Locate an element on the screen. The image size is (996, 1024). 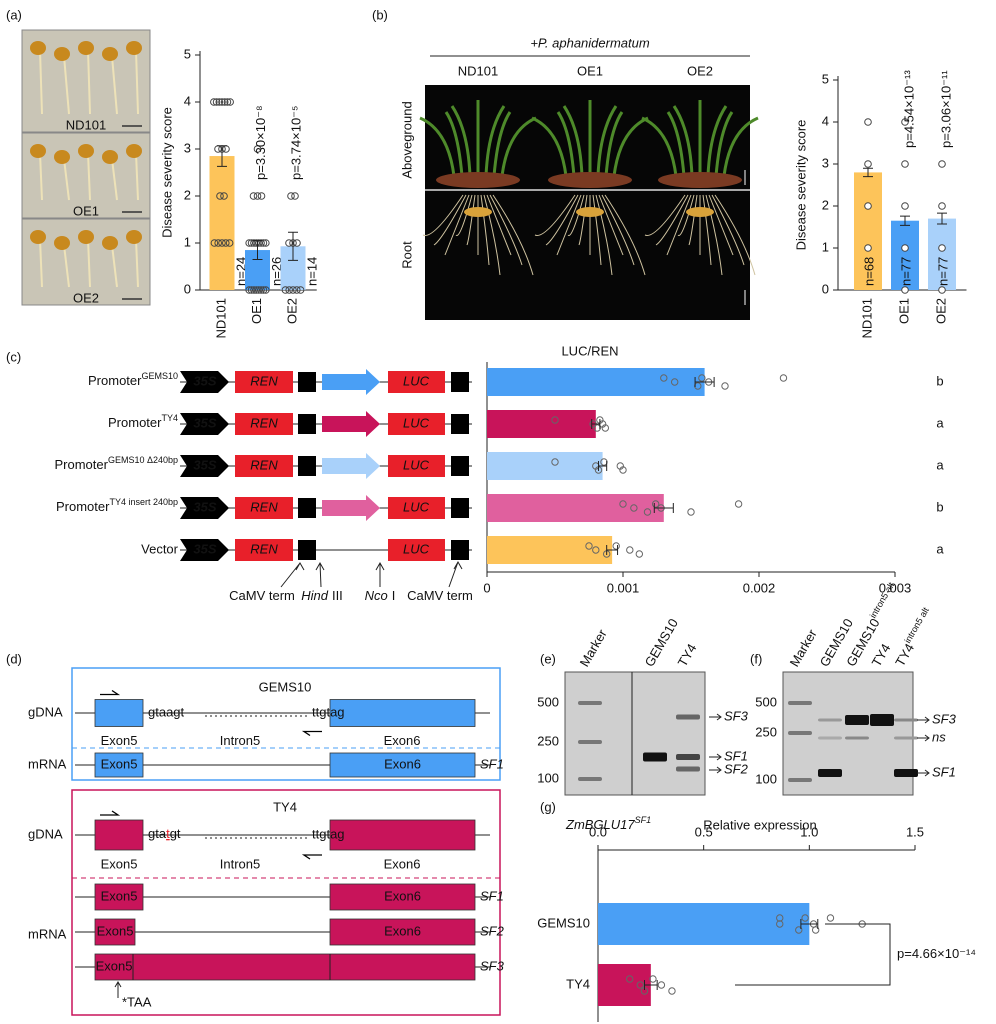
p-value: p=3.06×10⁻¹¹ is located at coordinates (945, 109).